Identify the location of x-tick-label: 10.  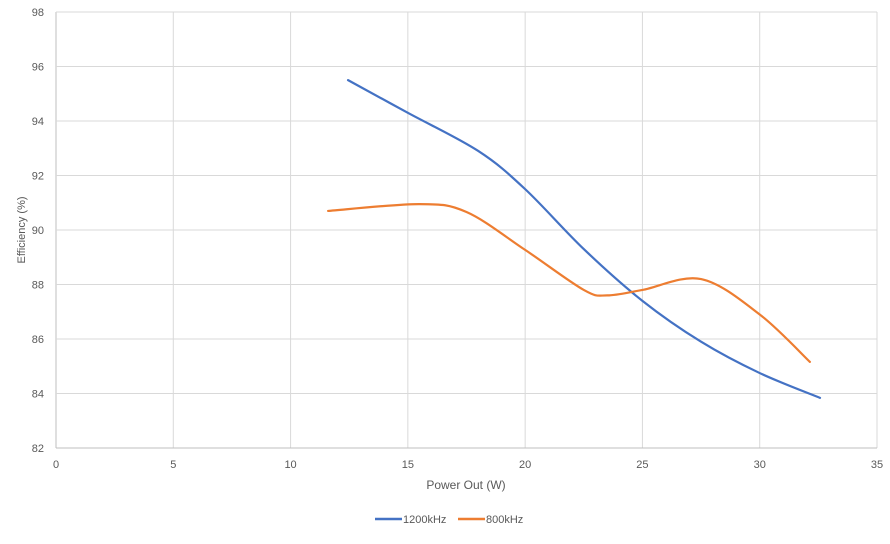
(290, 465).